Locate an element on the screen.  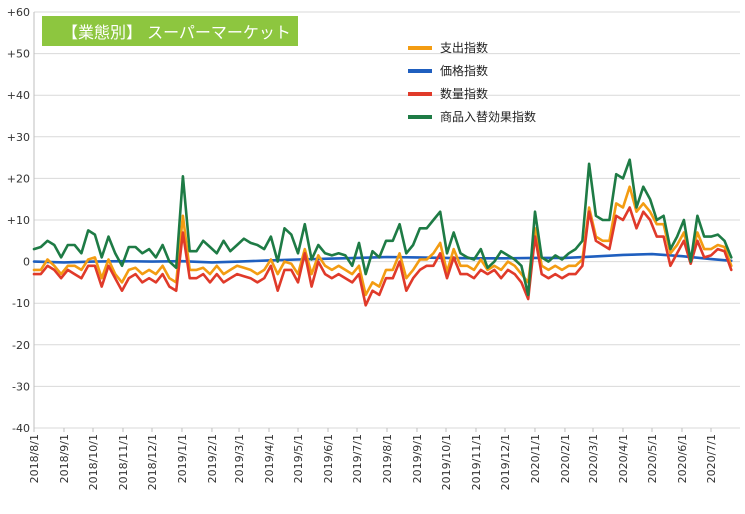
x-tick-label: 2020/3/1 is located at coordinates (593, 458).